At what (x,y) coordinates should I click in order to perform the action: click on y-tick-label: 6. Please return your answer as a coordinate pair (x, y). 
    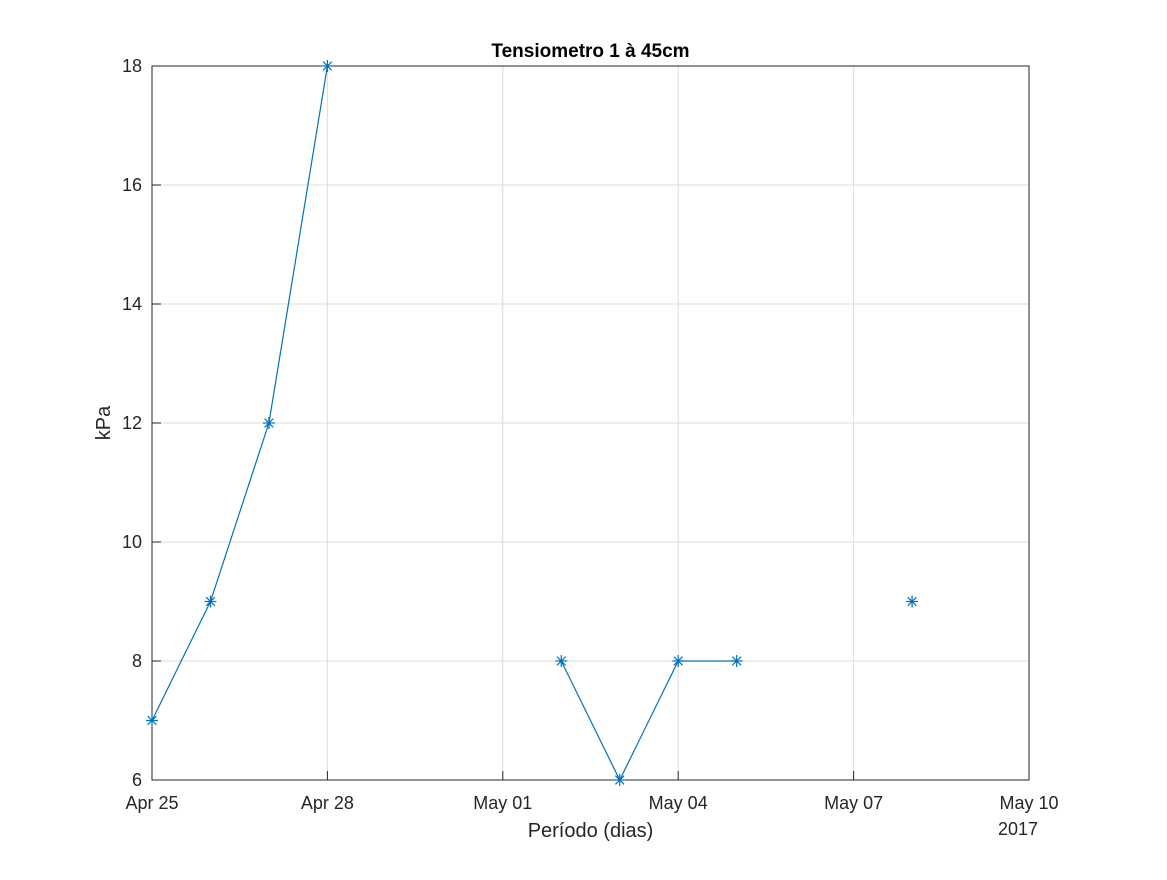
    Looking at the image, I should click on (137, 780).